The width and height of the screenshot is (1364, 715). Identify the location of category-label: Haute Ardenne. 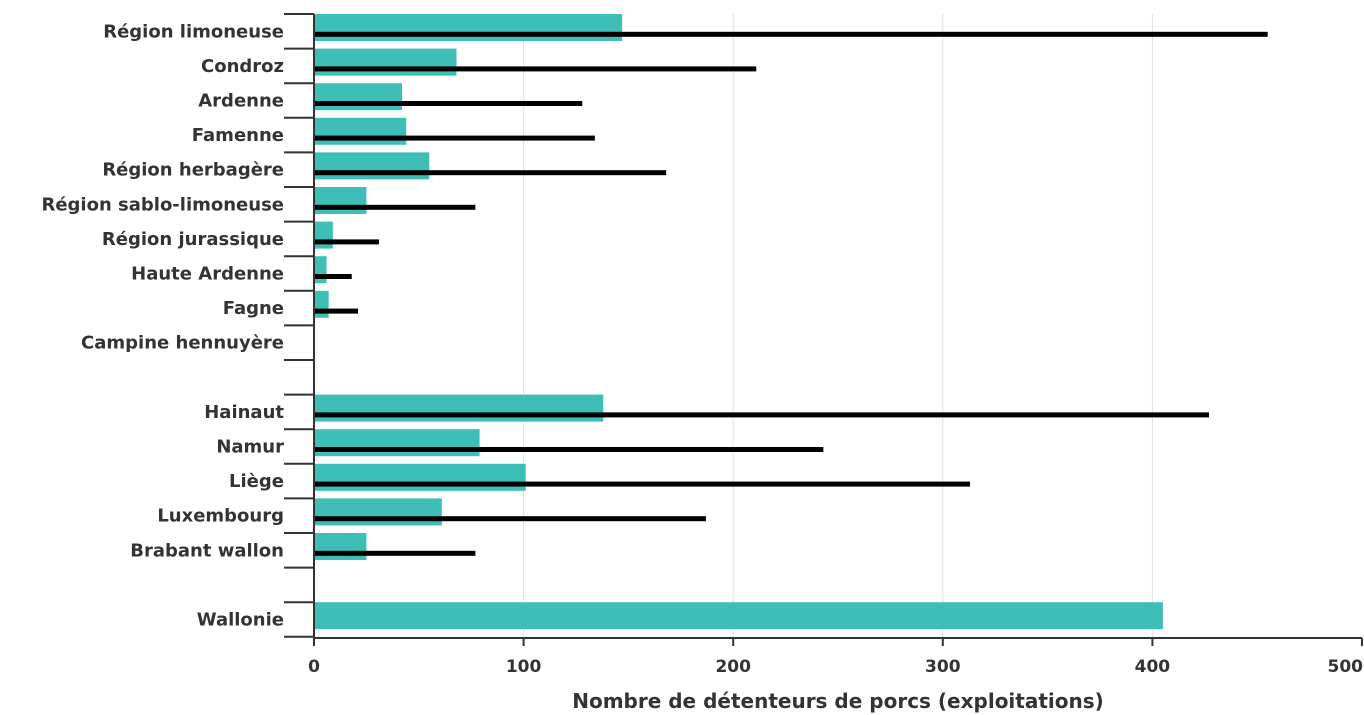
(207, 274).